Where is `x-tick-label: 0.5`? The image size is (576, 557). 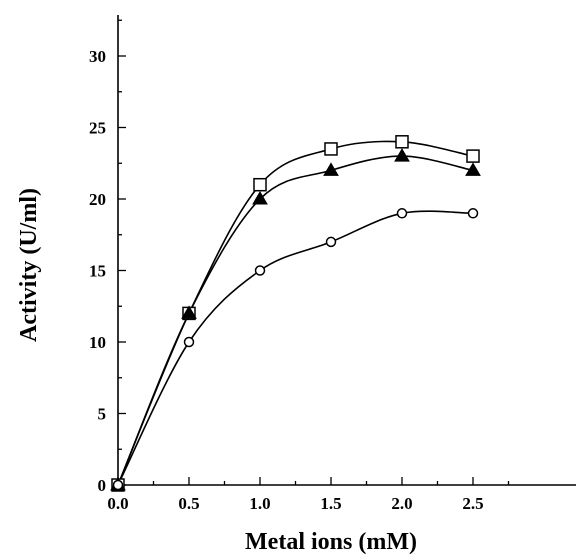
x-tick-label: 0.5 is located at coordinates (188, 503).